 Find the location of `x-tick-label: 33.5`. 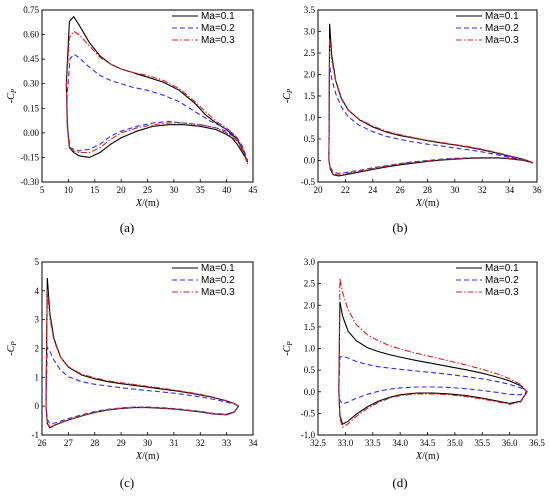

x-tick-label: 33.5 is located at coordinates (373, 443).